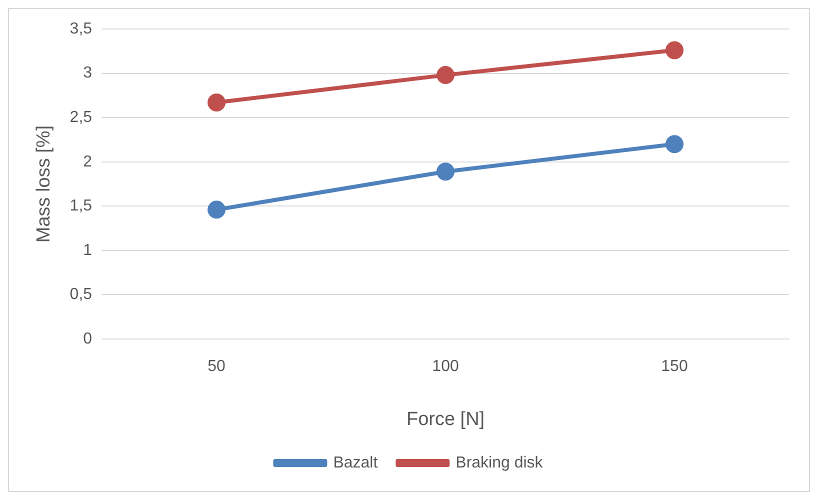 The width and height of the screenshot is (818, 500). I want to click on y-tick-label: 0, so click(87, 339).